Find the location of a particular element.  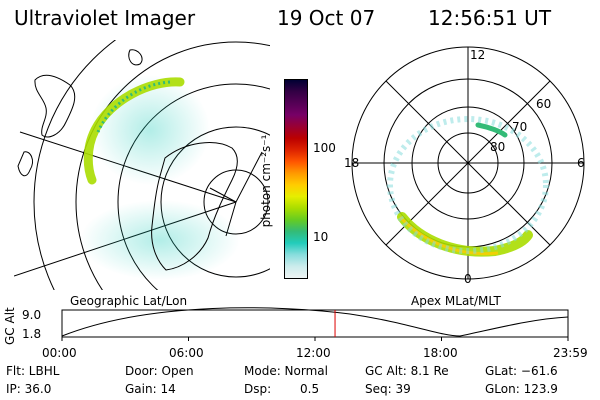

mlat-label-70: 70 is located at coordinates (519, 127).